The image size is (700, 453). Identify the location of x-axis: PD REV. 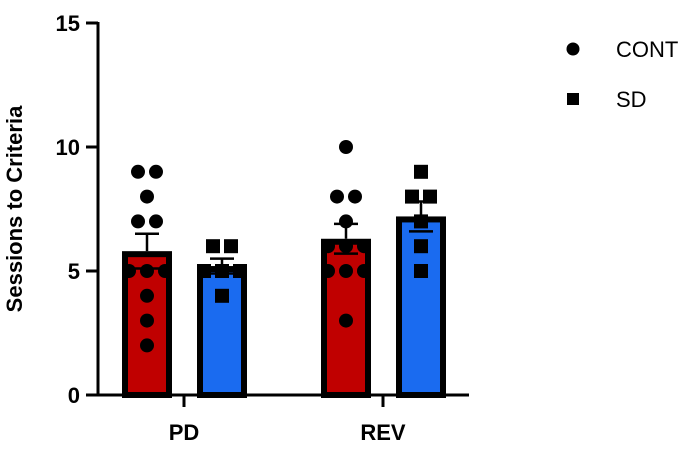
(279, 419).